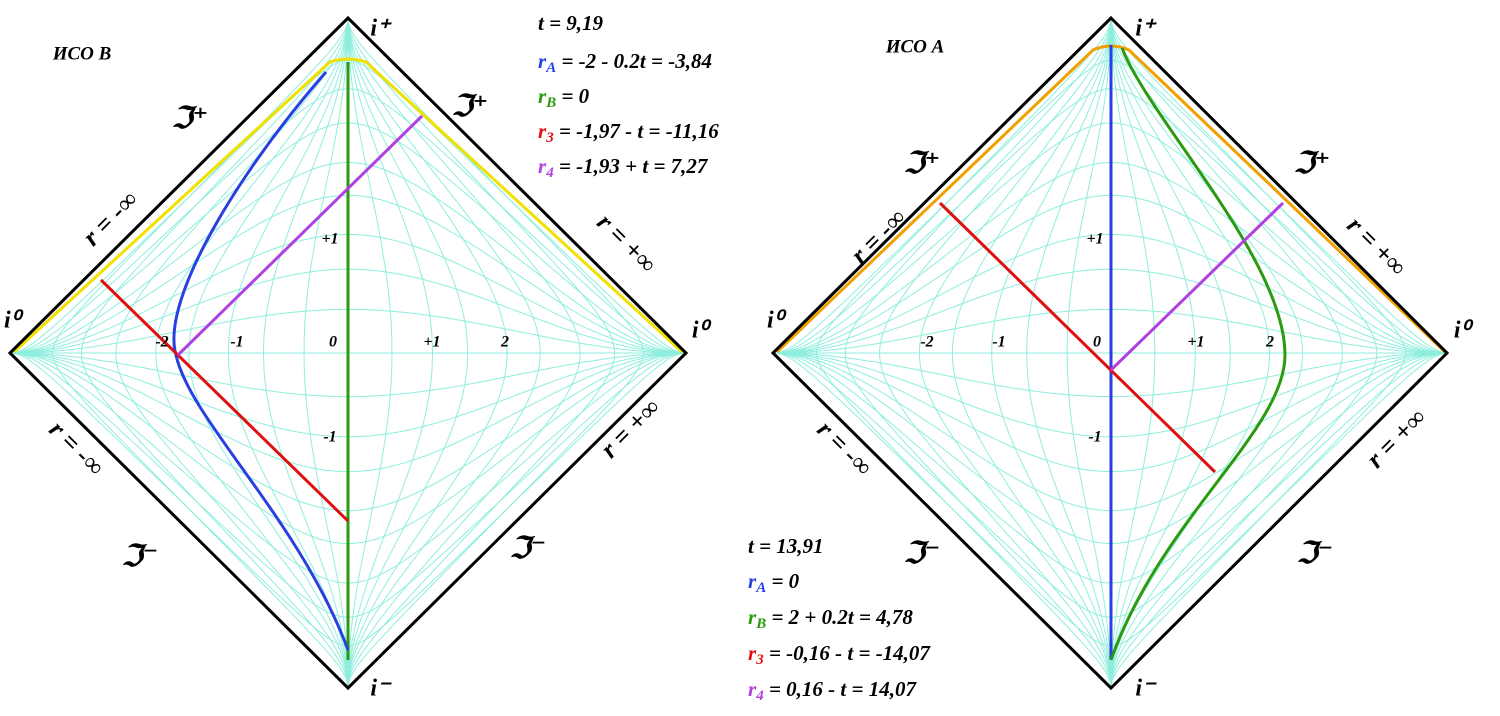  Describe the element at coordinates (634, 61) in the screenshot. I see `eq-expression: = -2 - 0.2t = -3,84` at that location.